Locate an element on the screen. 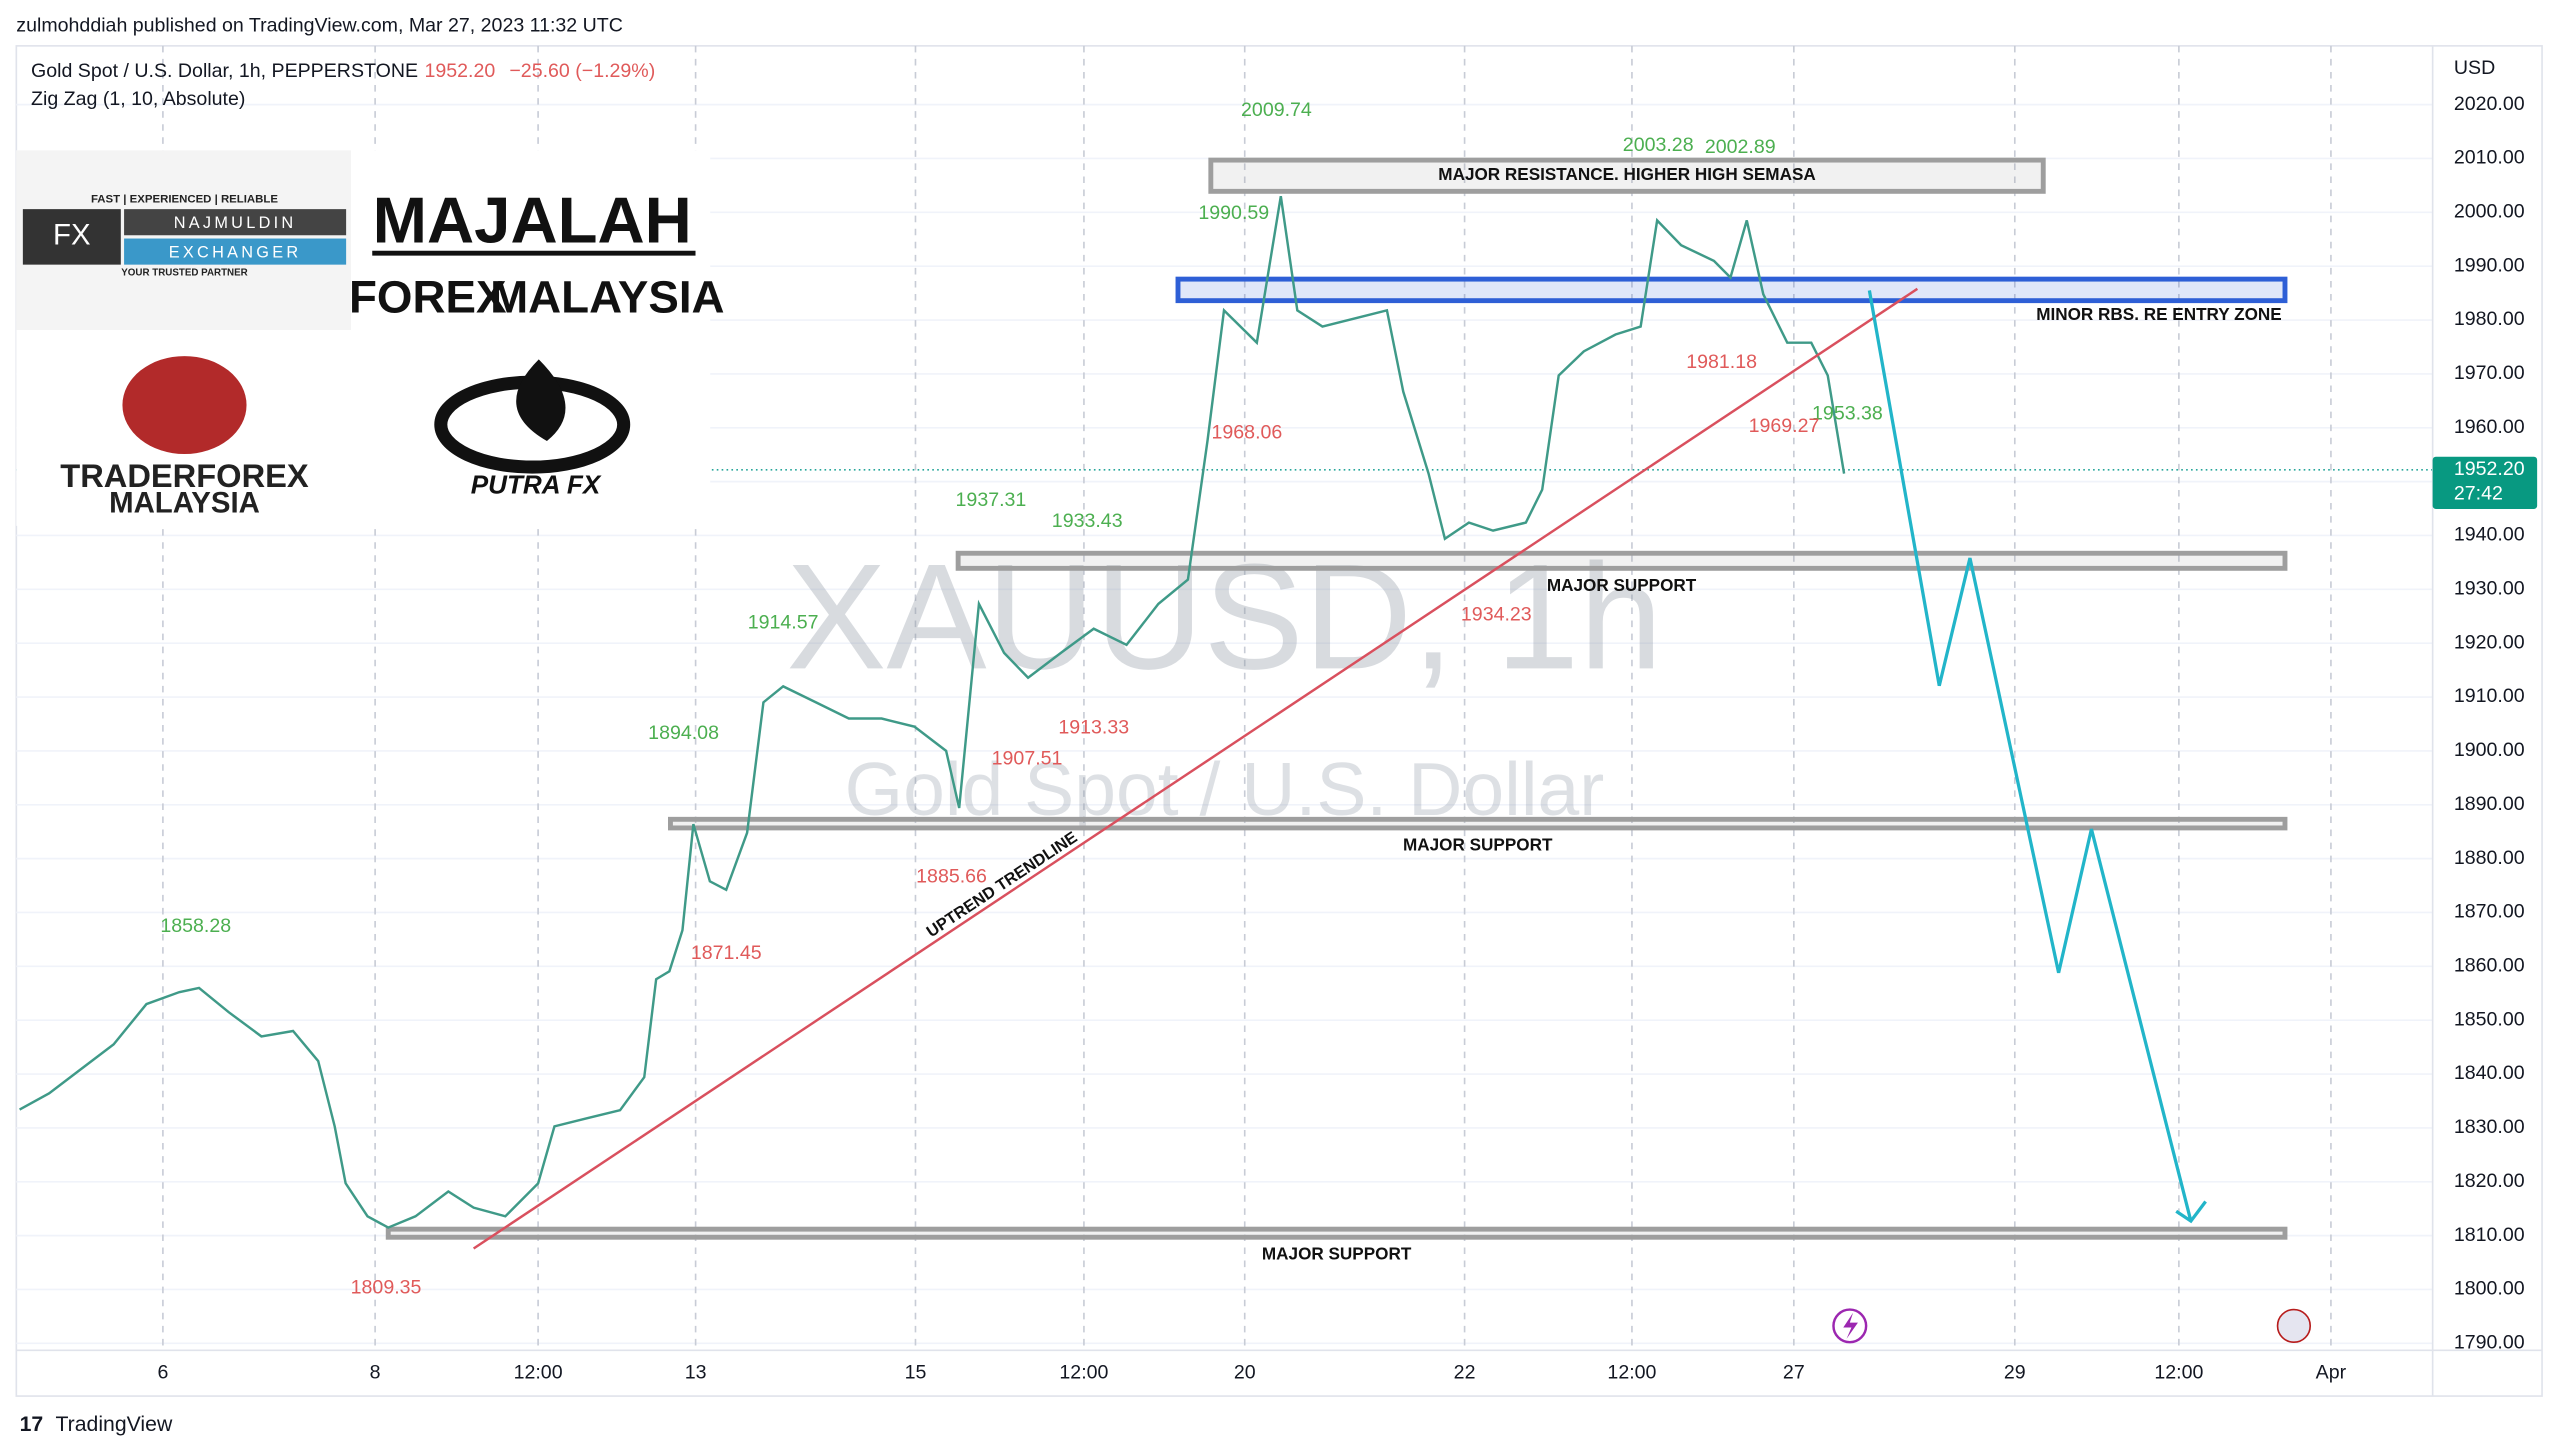 This screenshot has width=2560, height=1455. y-tick-label: 1940.00 is located at coordinates (2489, 535).